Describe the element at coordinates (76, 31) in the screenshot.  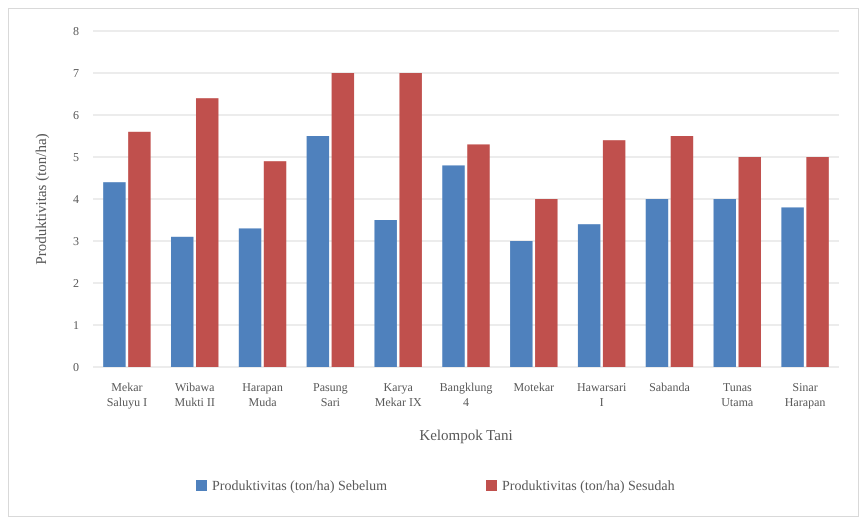
I see `y-tick-label: 8` at that location.